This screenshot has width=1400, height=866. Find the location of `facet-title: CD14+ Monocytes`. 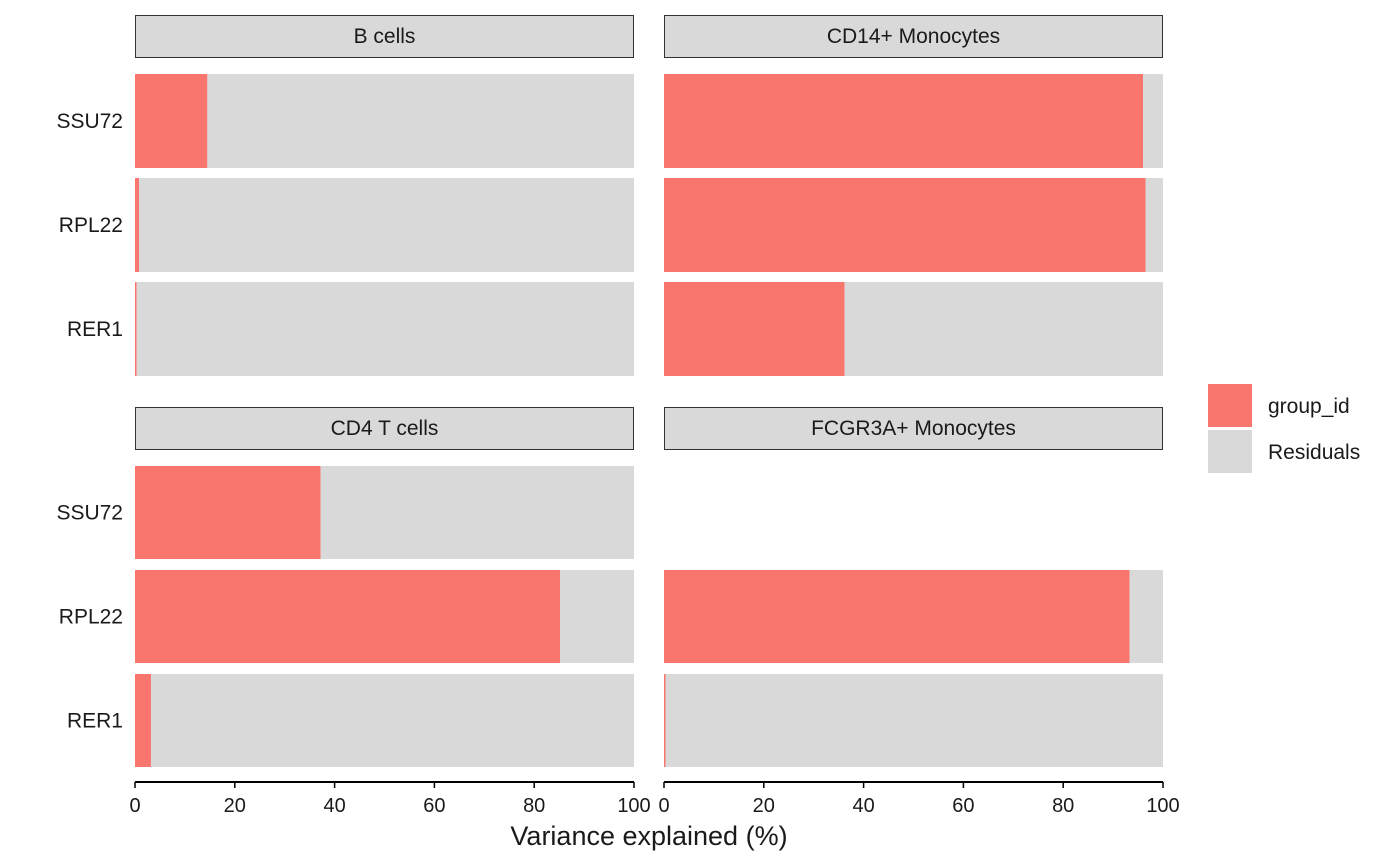

facet-title: CD14+ Monocytes is located at coordinates (913, 36).